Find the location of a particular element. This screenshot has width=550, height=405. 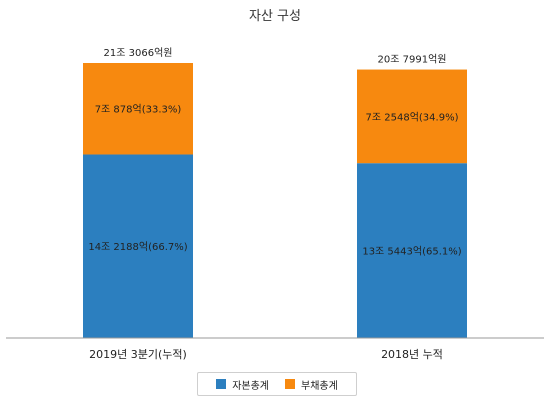

legend-label-liabilities: 부채총계 is located at coordinates (319, 386).